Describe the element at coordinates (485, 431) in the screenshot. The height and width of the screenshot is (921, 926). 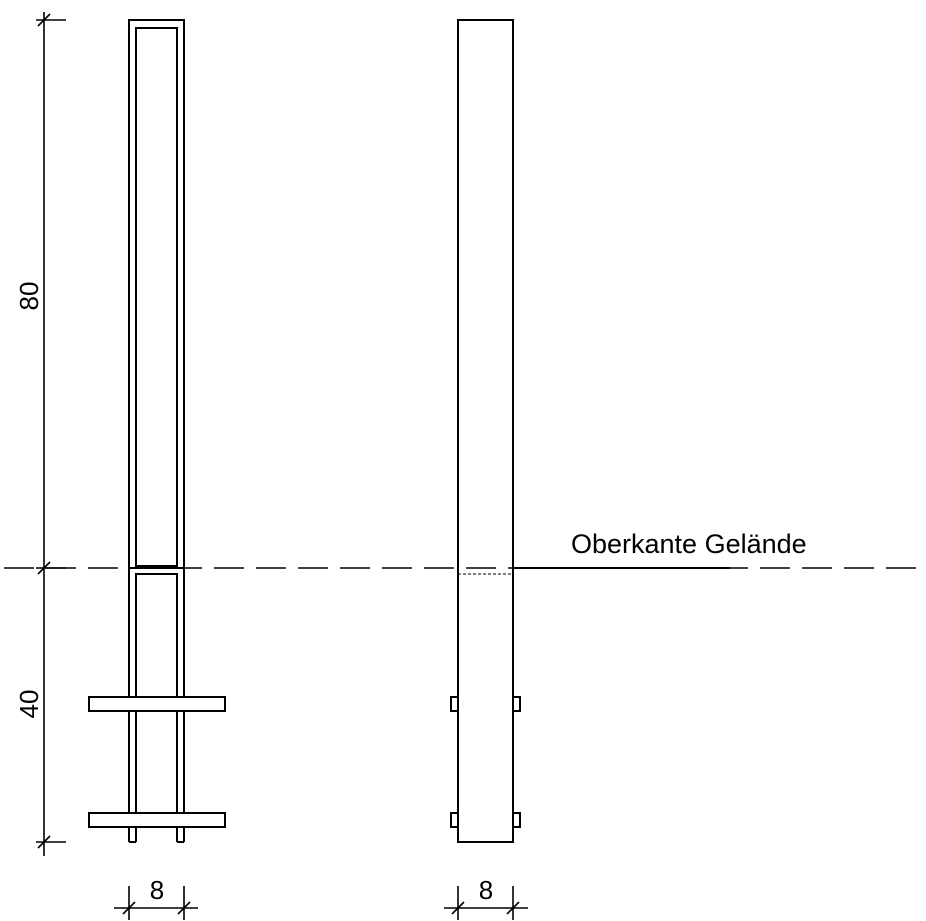
I see `side-view-post` at that location.